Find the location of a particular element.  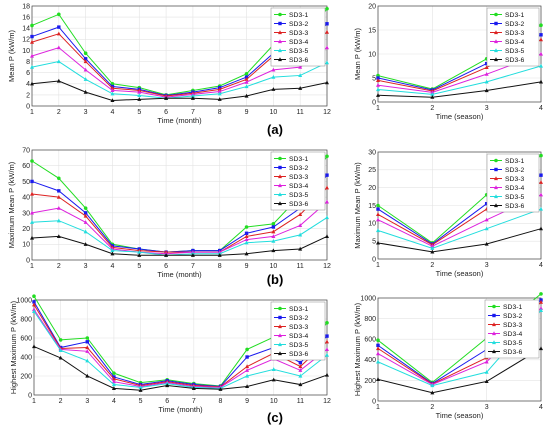

chart-c-right-xlabel: Time (season) is located at coordinates (460, 415).